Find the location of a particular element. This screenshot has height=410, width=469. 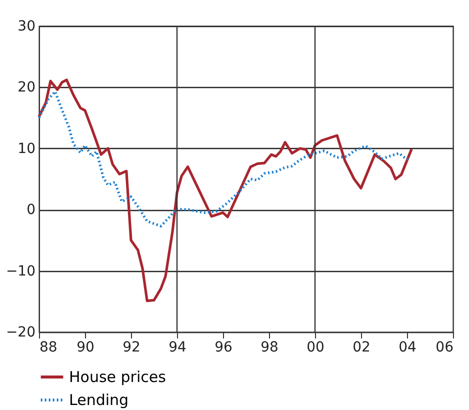

y-tick-label: −20 is located at coordinates (21, 332).